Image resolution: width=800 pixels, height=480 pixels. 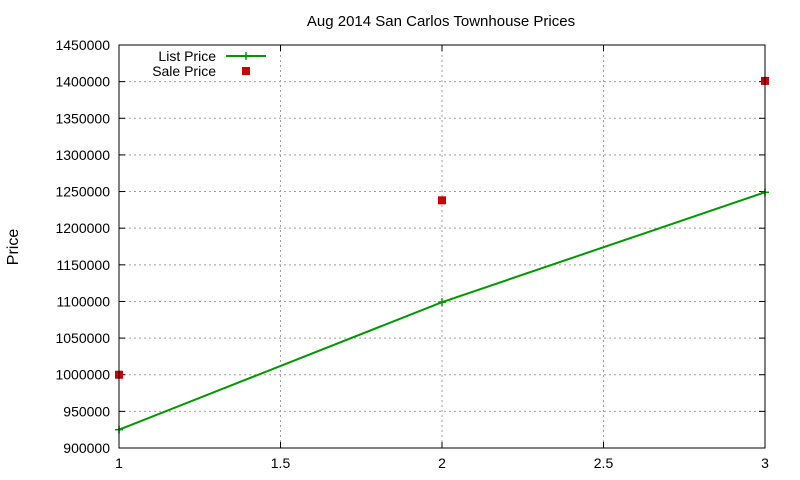 What do you see at coordinates (84, 301) in the screenshot?
I see `y-tick-label: 1100000` at bounding box center [84, 301].